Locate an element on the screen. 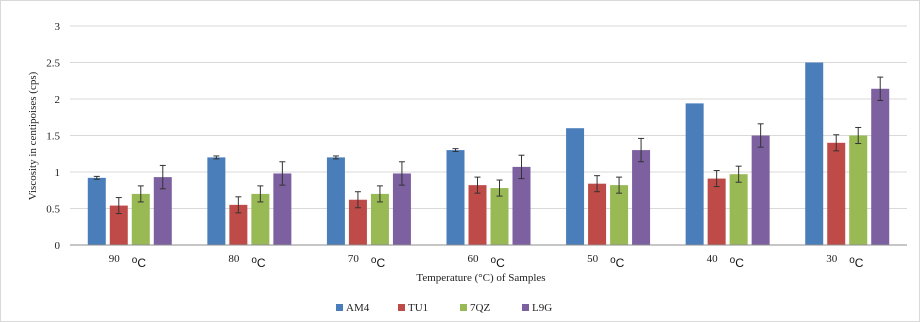  x-tick-label: 30 is located at coordinates (832, 259).